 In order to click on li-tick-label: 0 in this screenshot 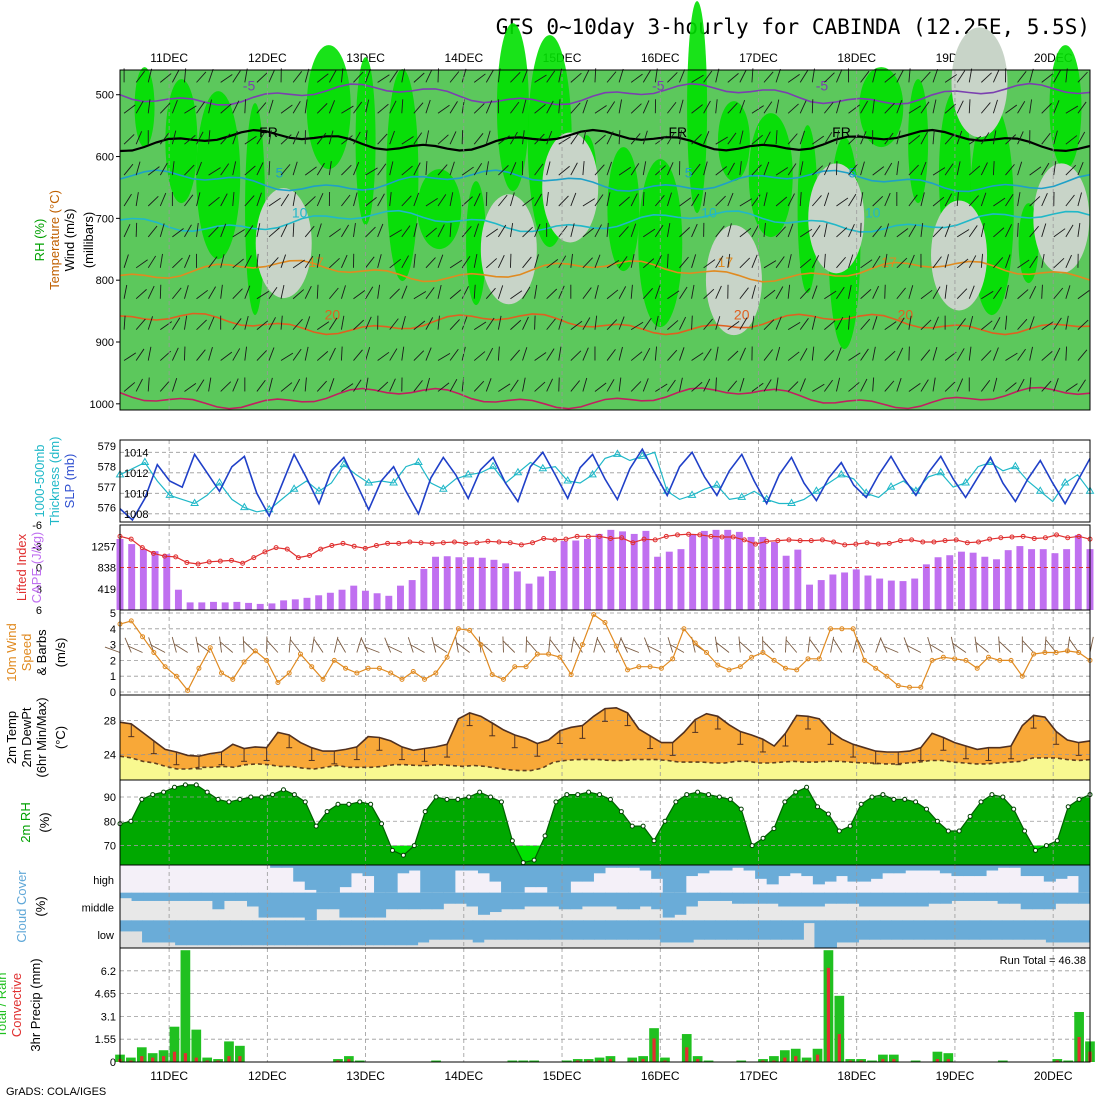, I will do `click(39, 569)`.